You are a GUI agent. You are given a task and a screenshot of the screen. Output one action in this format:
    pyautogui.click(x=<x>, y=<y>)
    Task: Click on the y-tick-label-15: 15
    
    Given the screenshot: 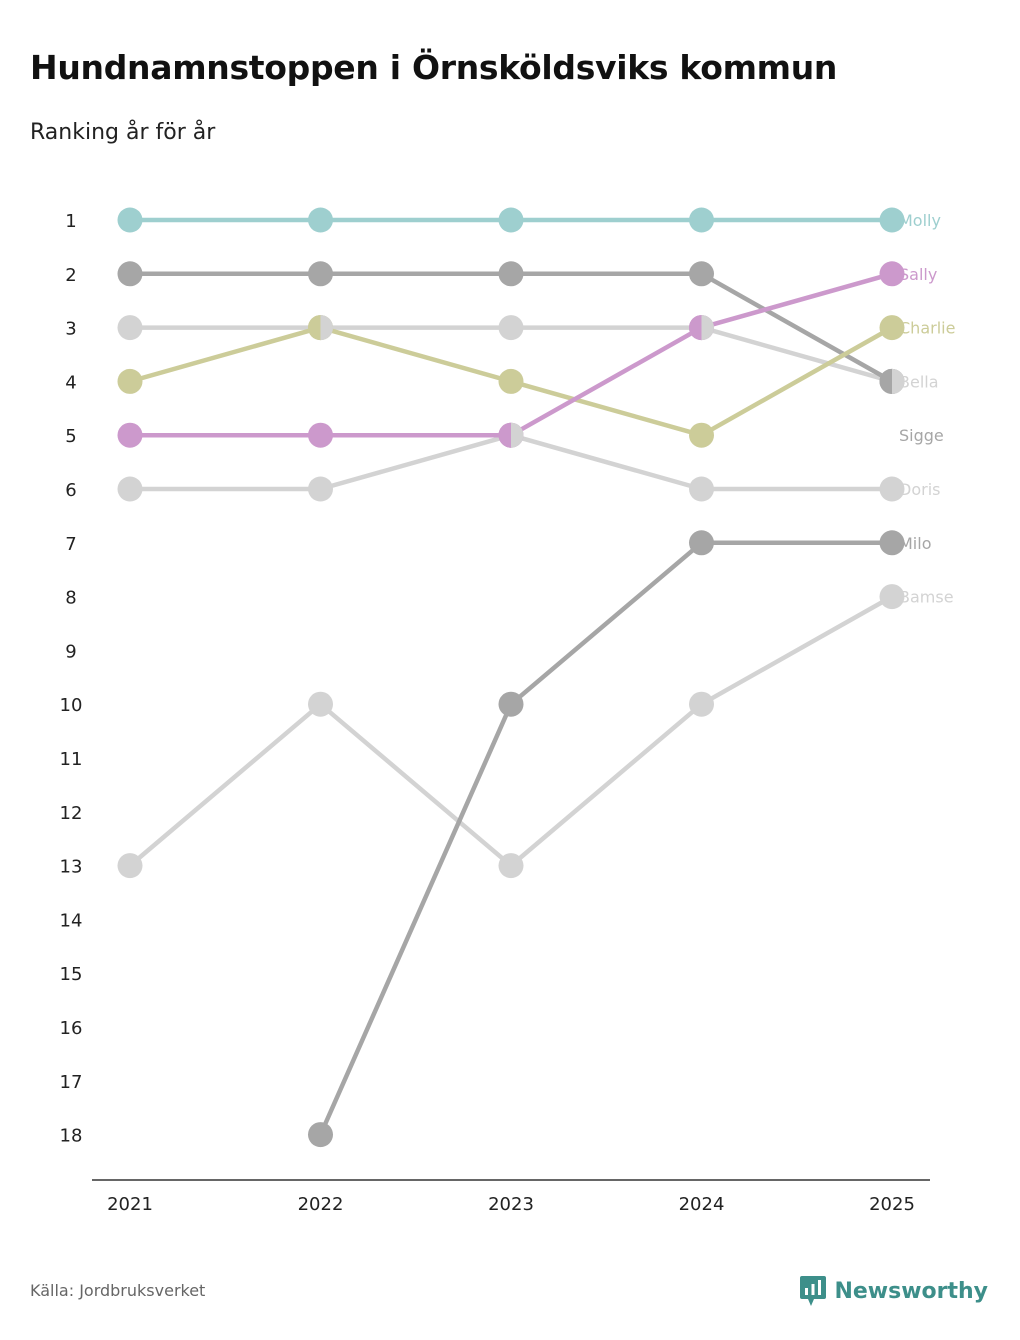 What is the action you would take?
    pyautogui.click(x=71, y=974)
    